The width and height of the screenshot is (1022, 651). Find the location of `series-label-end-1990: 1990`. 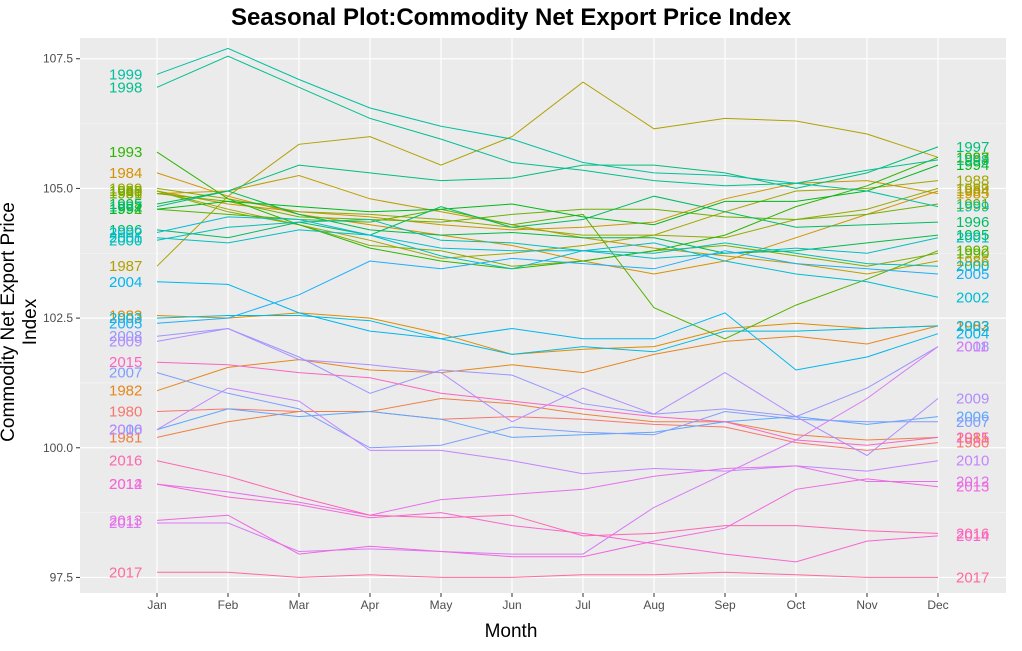

series-label-end-1990: 1990 is located at coordinates (972, 253).